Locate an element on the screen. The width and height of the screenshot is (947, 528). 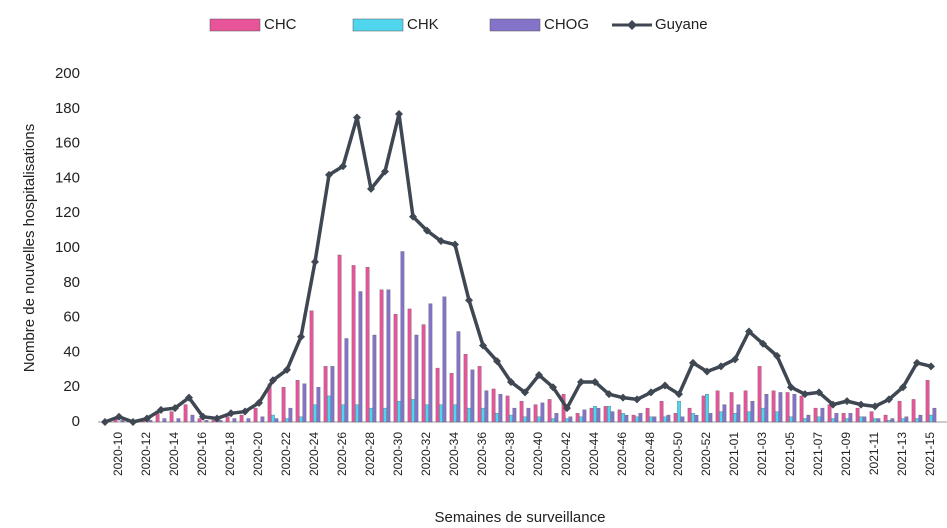
y-axis-label: Nombre de nouvelles hospitalisations is located at coordinates (29, 248).